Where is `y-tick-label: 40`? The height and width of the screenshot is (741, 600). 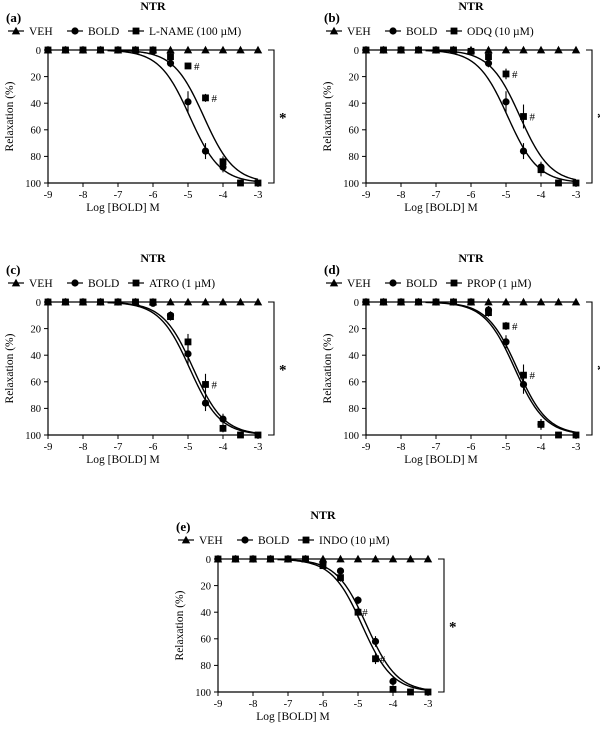 y-tick-label: 40 is located at coordinates (36, 104).